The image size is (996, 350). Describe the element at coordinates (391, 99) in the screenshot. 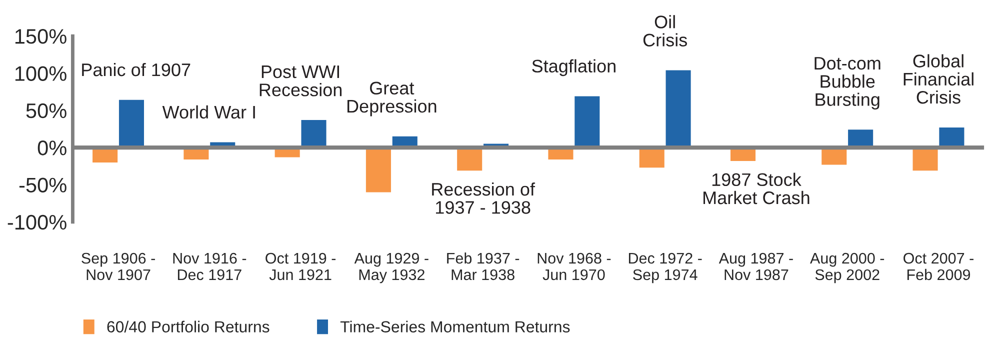

I see `annotation: Great Depression` at that location.